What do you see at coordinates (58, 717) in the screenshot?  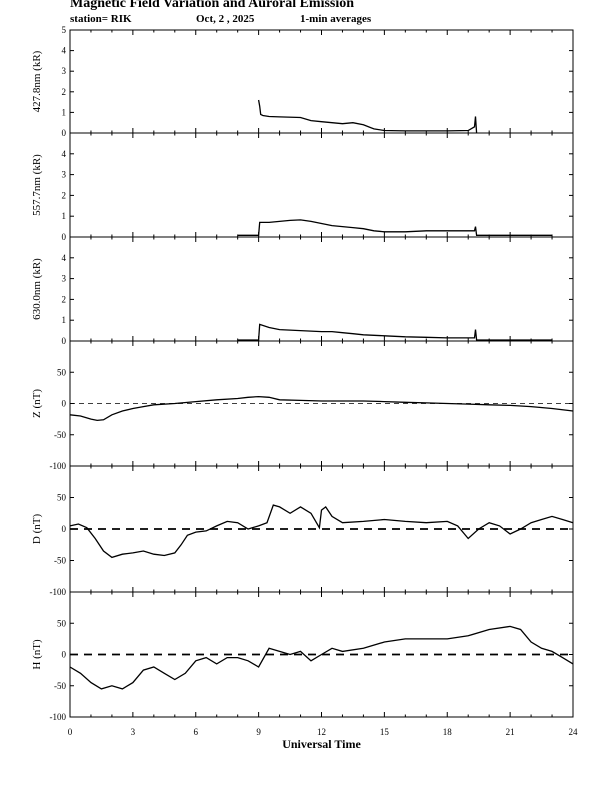 I see `h-field-ytick-label: -100` at bounding box center [58, 717].